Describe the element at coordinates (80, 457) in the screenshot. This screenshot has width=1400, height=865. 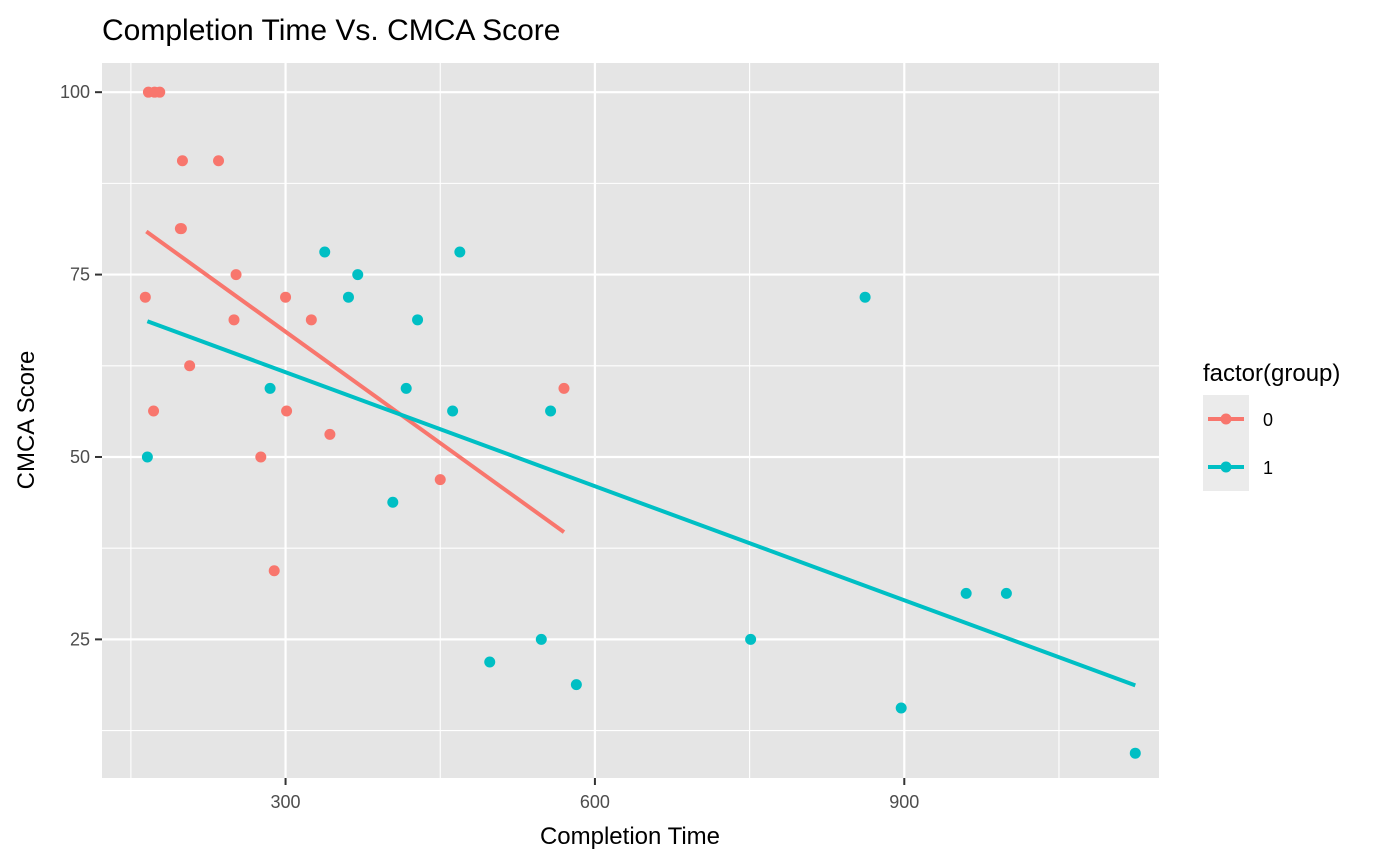
I see `y-tick-label: 50` at that location.